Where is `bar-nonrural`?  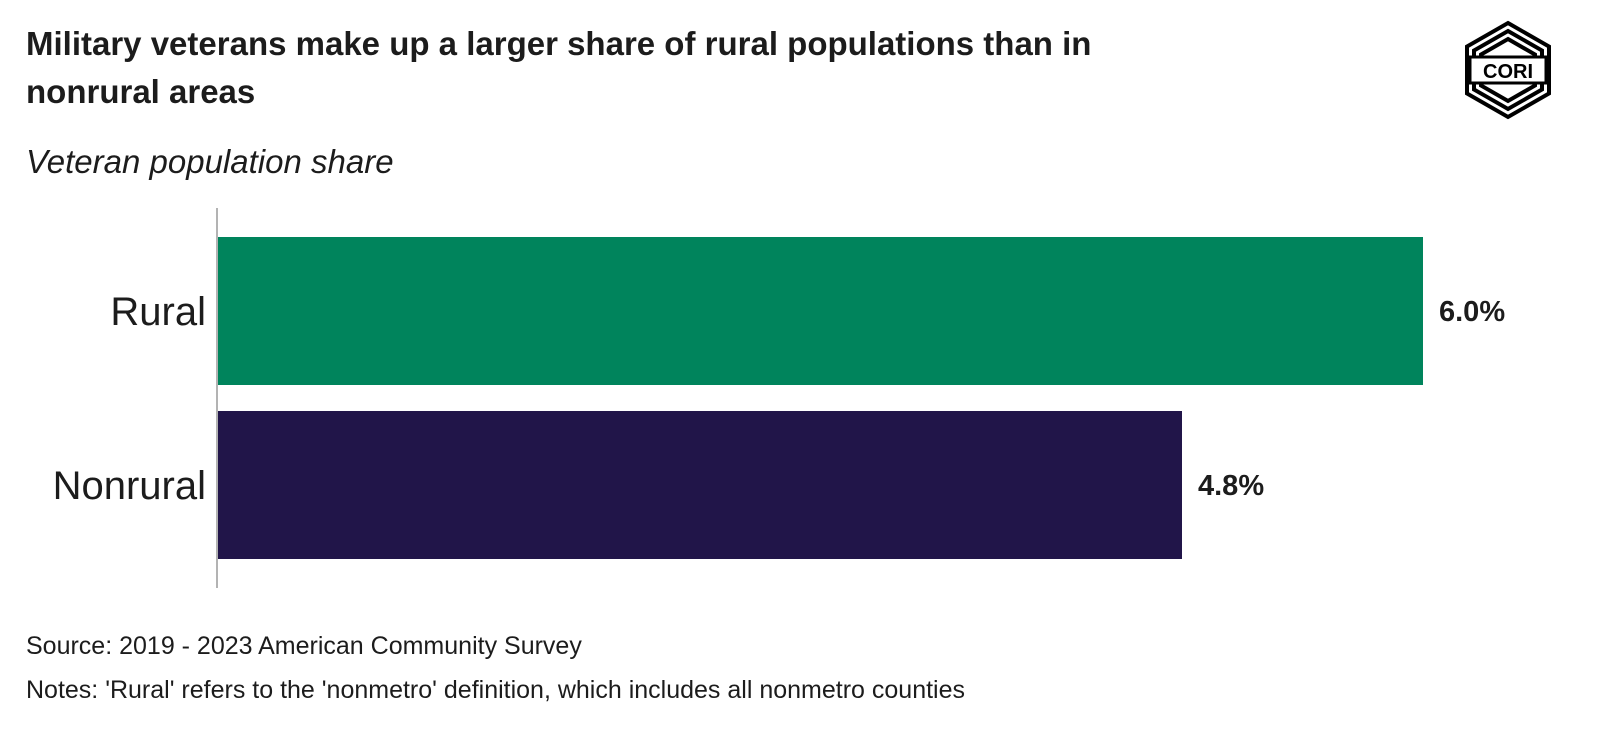 bar-nonrural is located at coordinates (700, 485).